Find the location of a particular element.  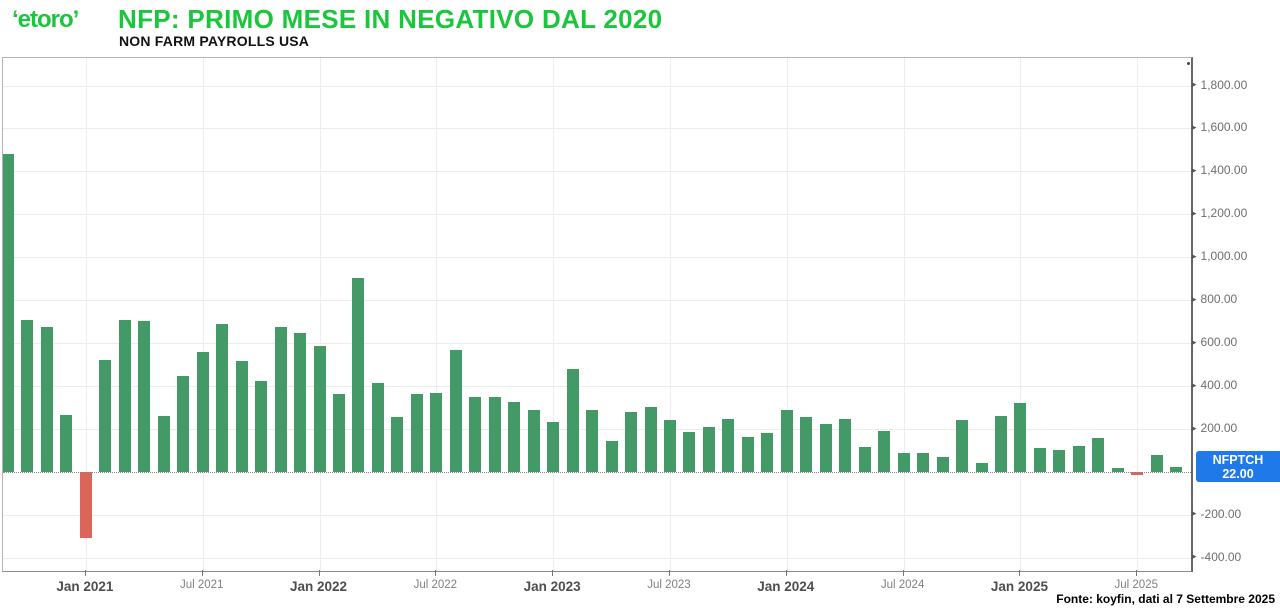

bar-nov-2021 is located at coordinates (300, 402).